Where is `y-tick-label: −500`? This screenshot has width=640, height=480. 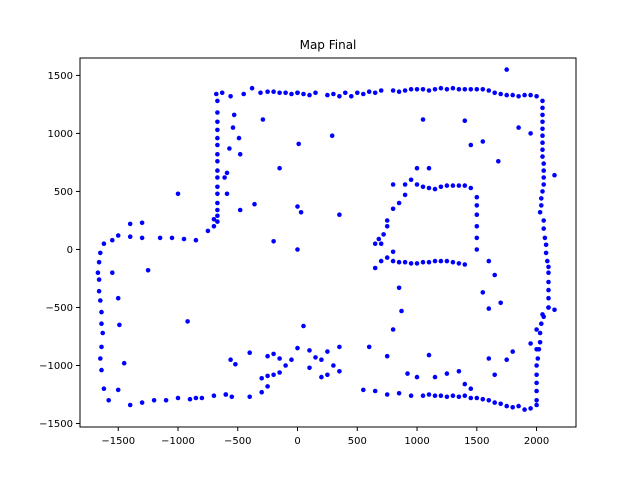
y-tick-label: −500 is located at coordinates (59, 308).